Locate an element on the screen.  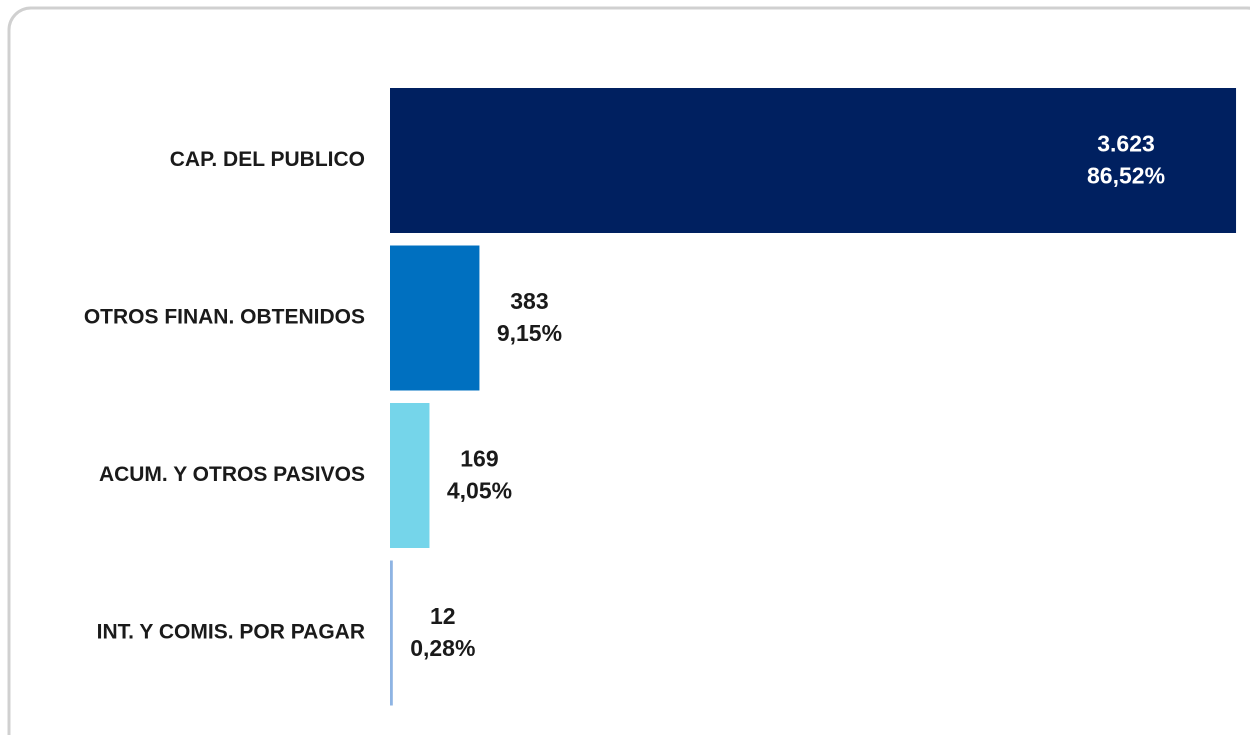
share-label: 9,15% is located at coordinates (529, 333).